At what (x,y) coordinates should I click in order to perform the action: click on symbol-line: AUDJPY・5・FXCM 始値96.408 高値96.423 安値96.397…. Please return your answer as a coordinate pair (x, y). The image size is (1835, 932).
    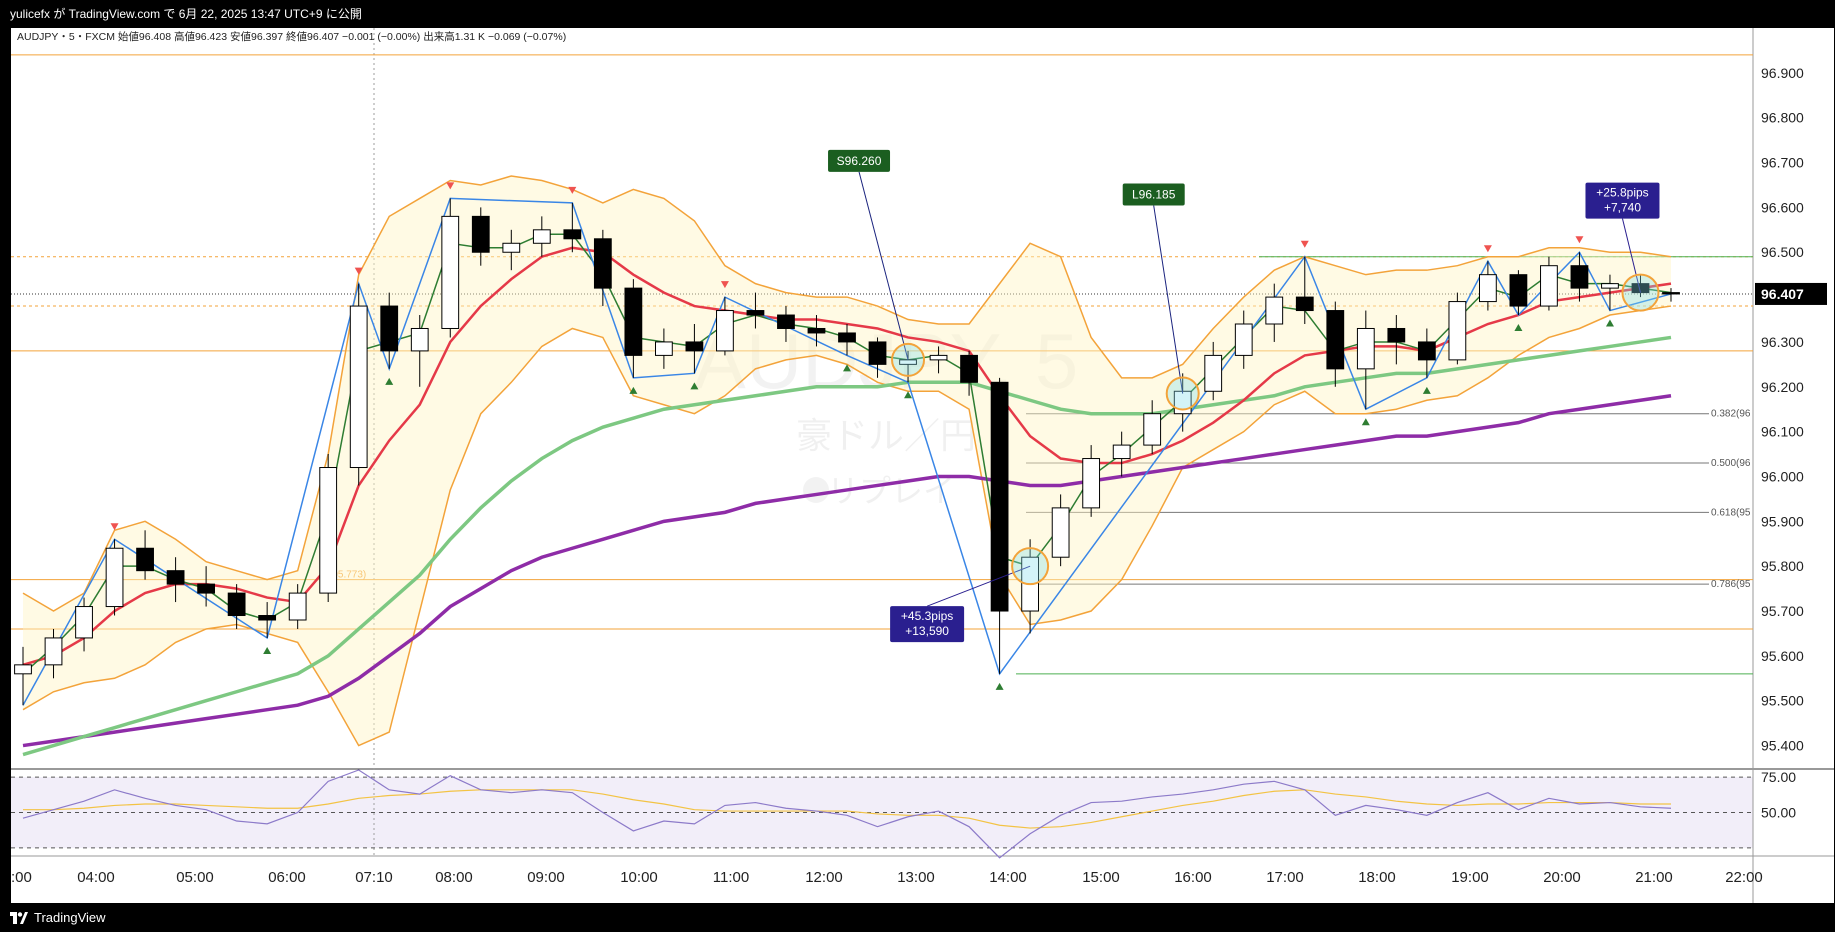
    Looking at the image, I should click on (291, 36).